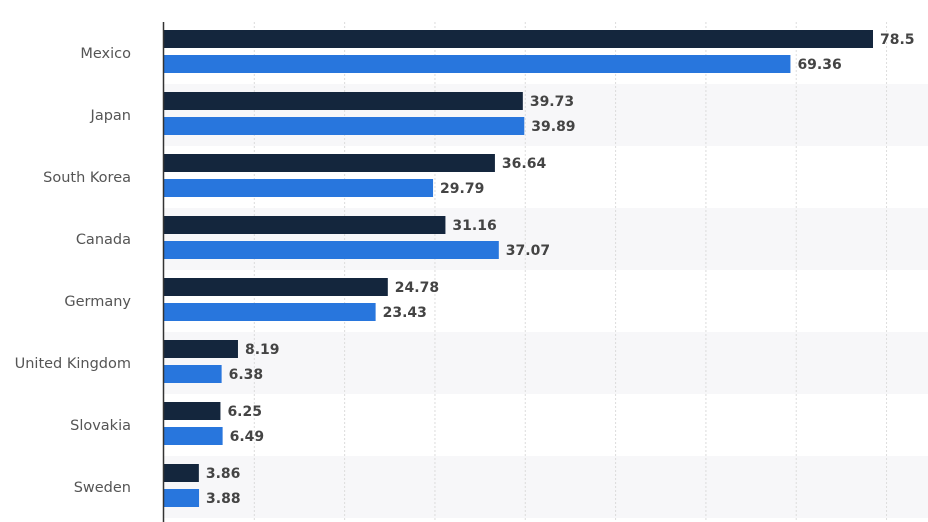 Image resolution: width=928 pixels, height=522 pixels. I want to click on category-label: South Korea, so click(87, 178).